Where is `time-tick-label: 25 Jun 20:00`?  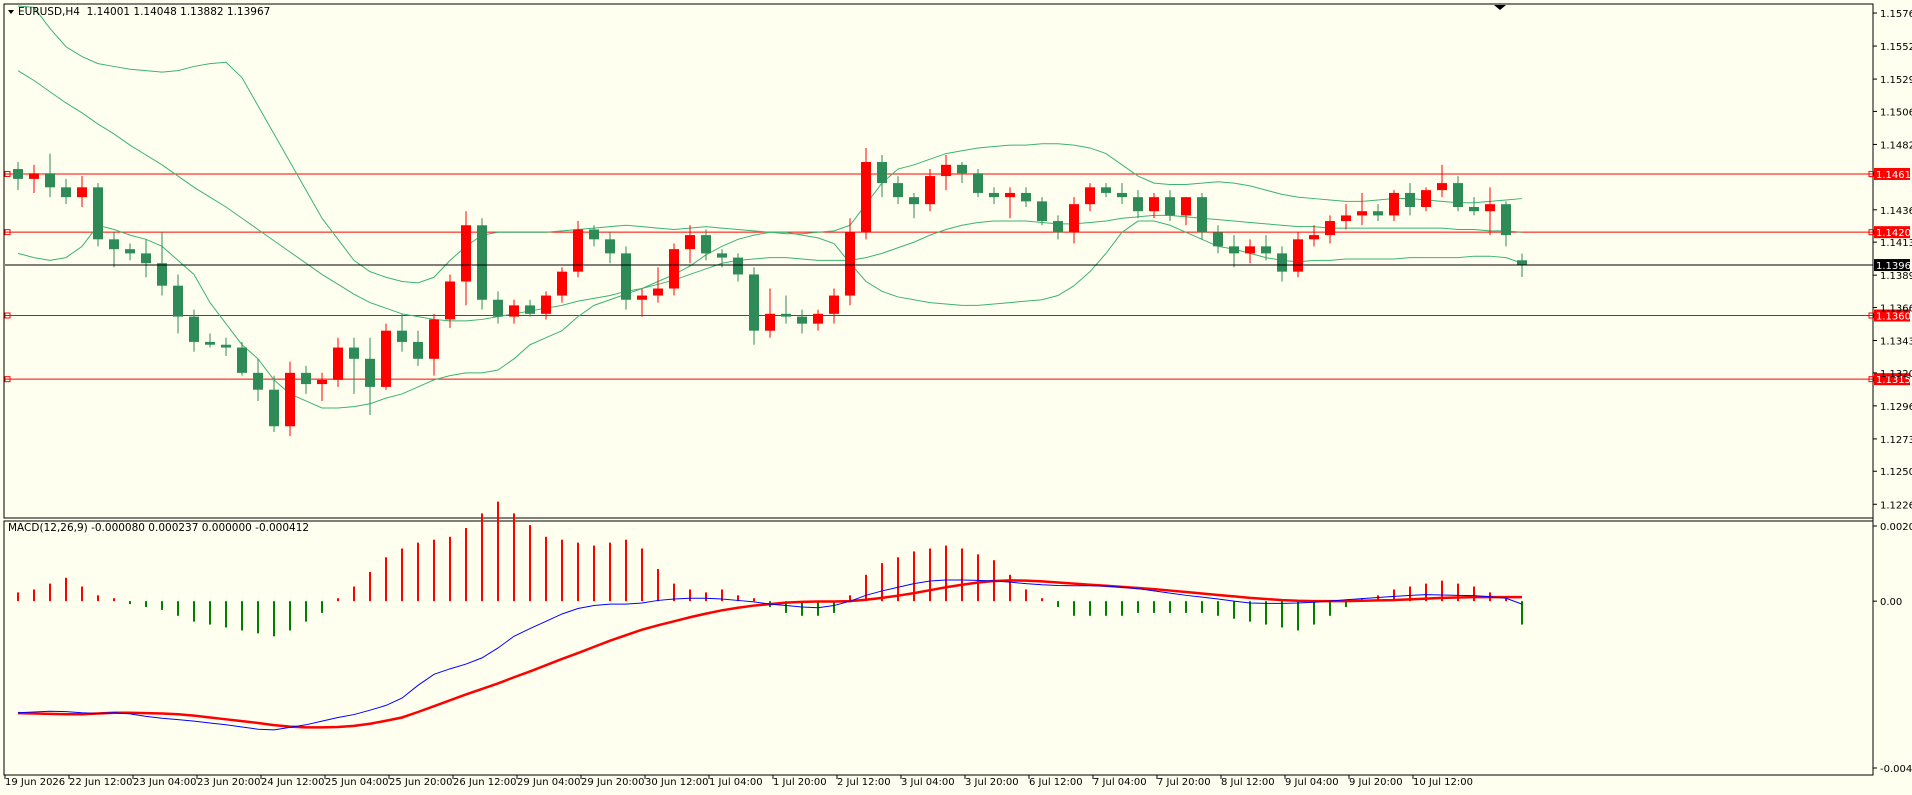
time-tick-label: 25 Jun 20:00 is located at coordinates (421, 782).